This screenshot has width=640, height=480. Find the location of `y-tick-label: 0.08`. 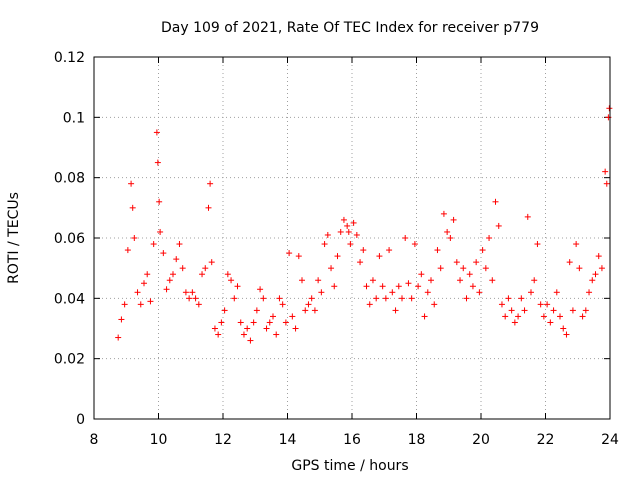

y-tick-label: 0.08 is located at coordinates (69, 179).